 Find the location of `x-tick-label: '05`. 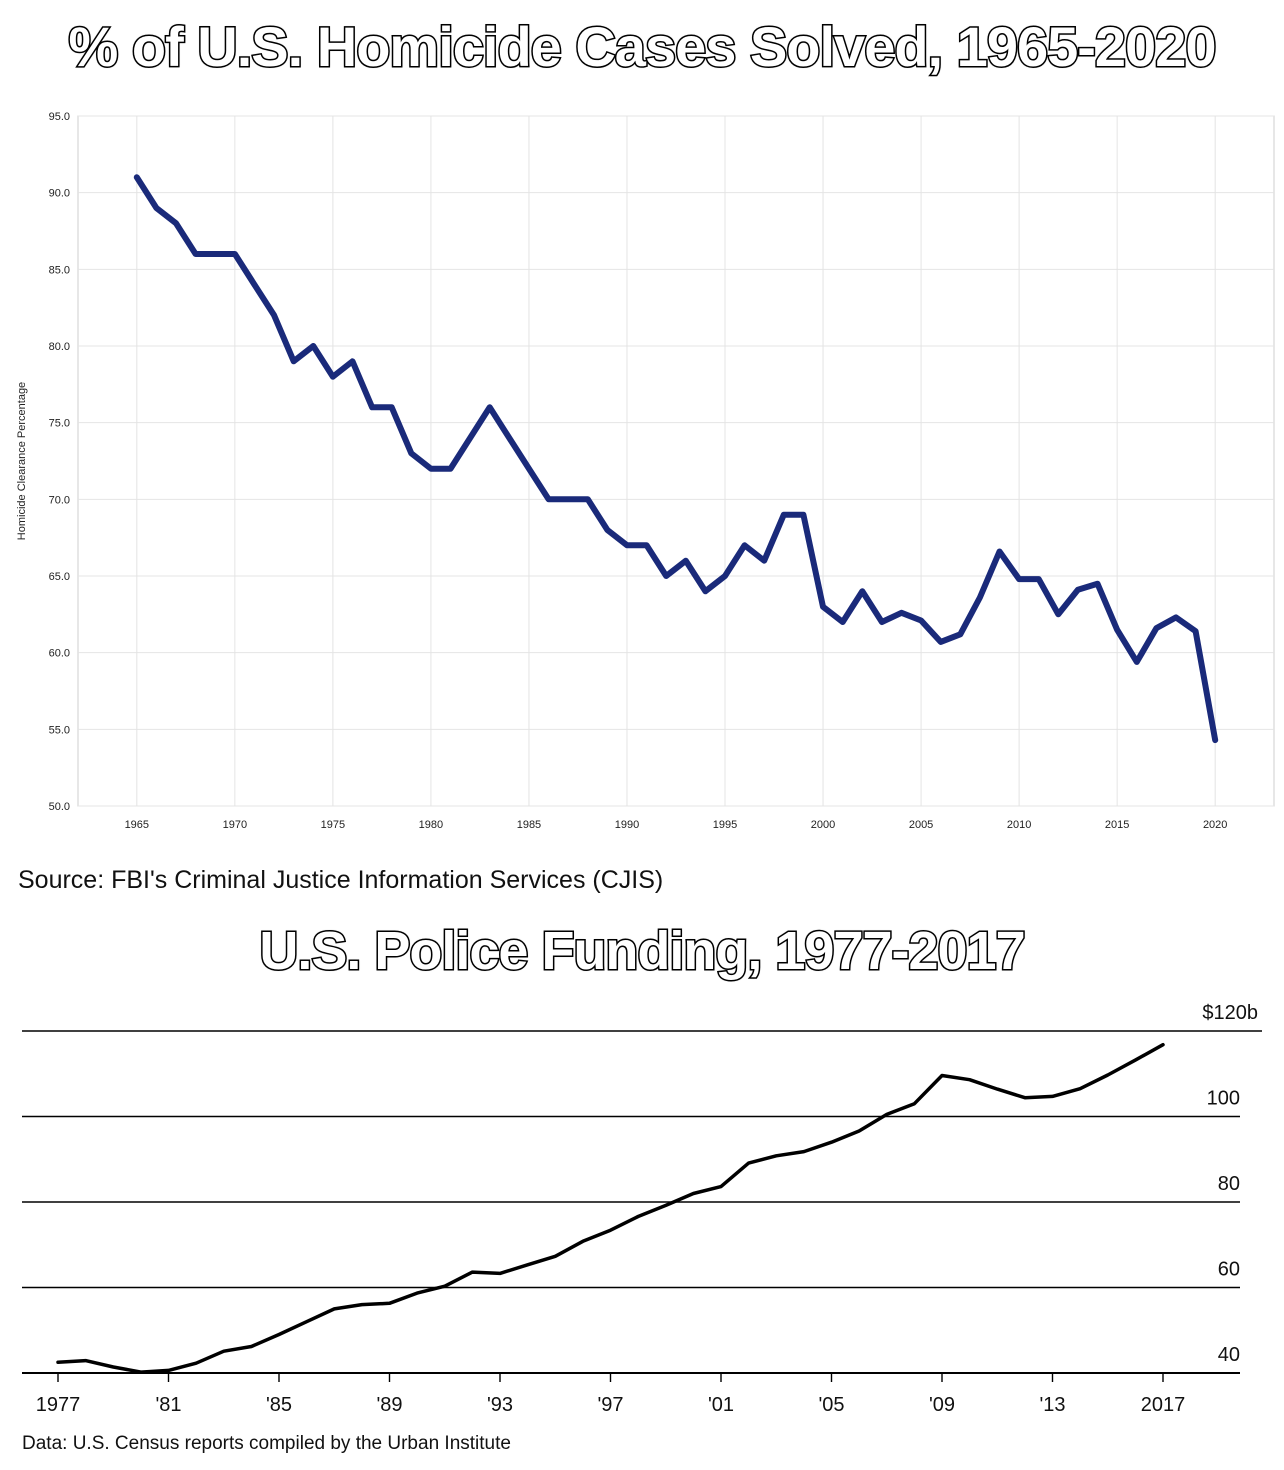

x-tick-label: '05 is located at coordinates (831, 1405).